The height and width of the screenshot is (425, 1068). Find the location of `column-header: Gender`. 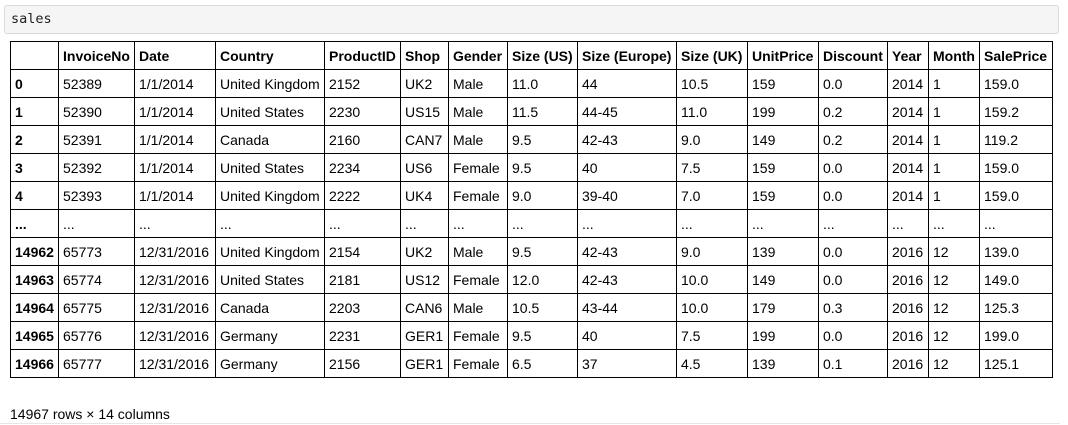

column-header: Gender is located at coordinates (478, 55).